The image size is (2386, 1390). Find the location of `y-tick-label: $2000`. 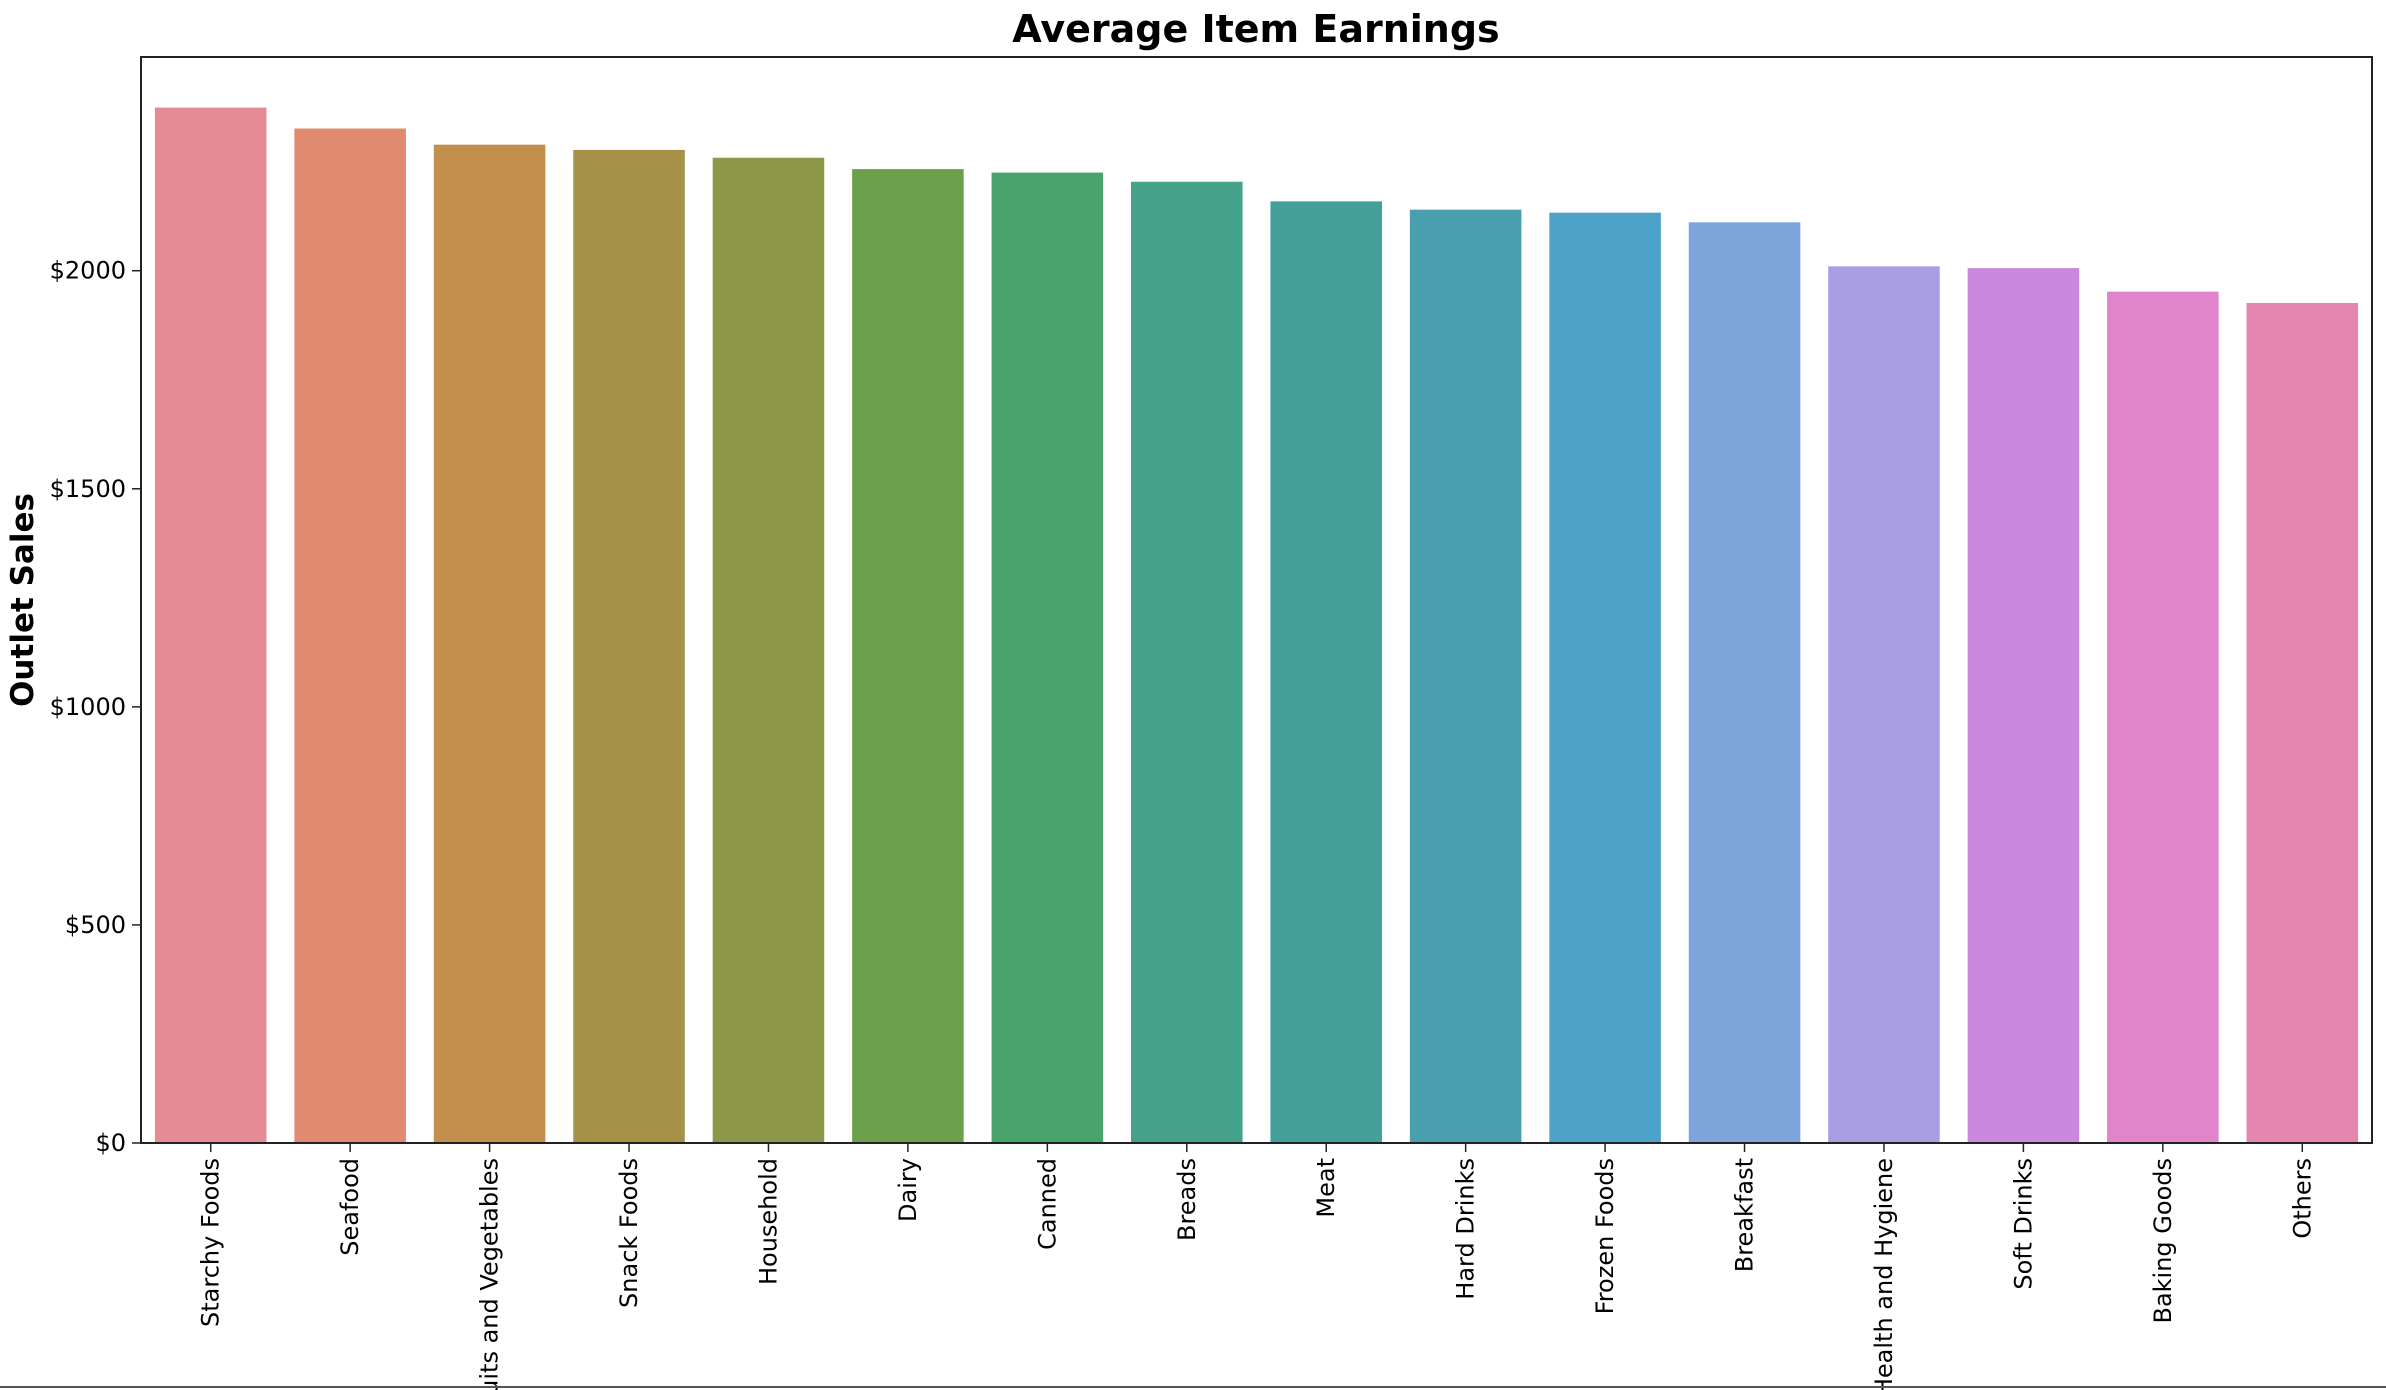

y-tick-label: $2000 is located at coordinates (88, 271).